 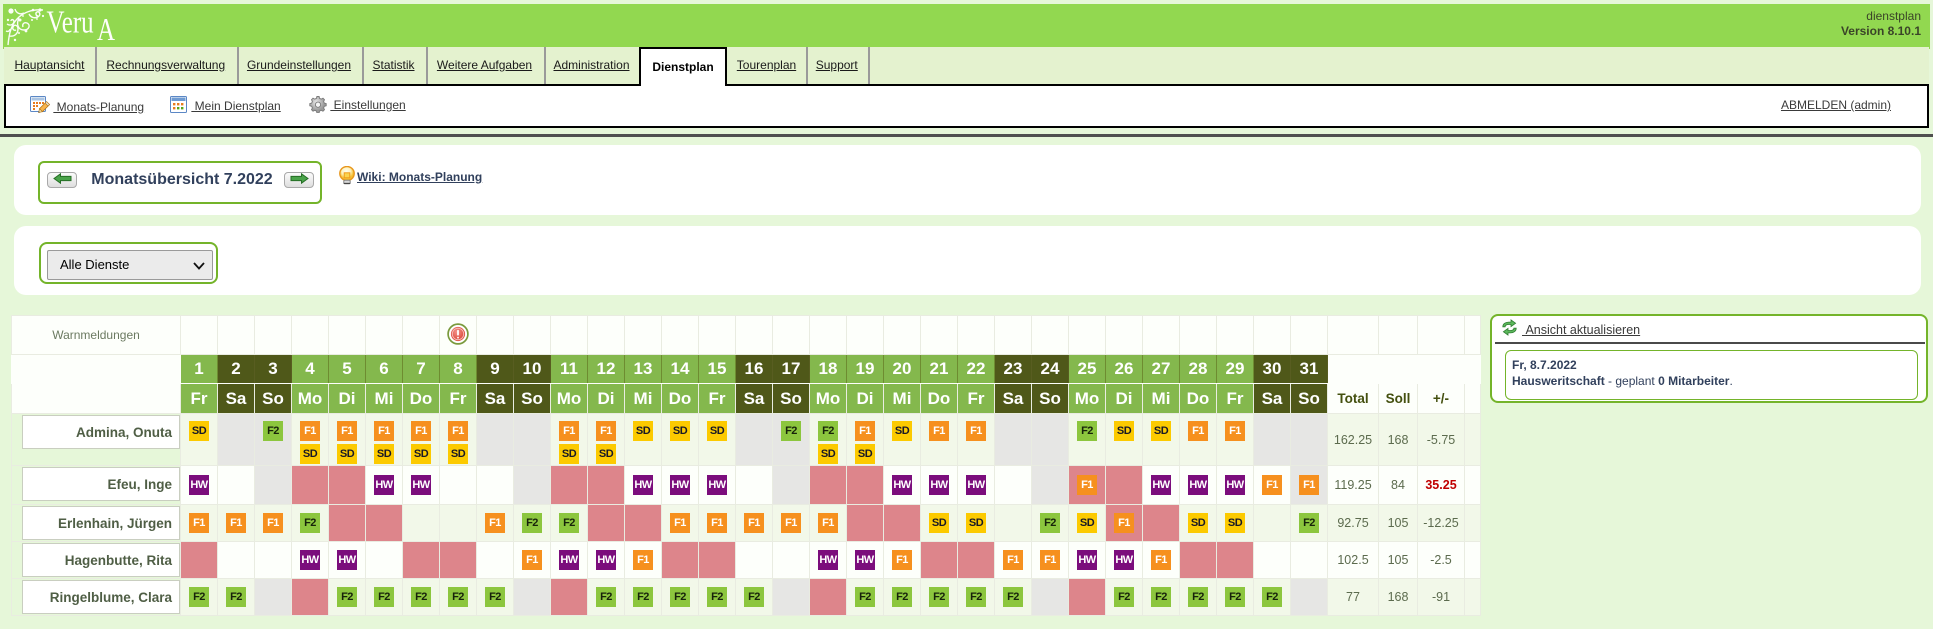 I want to click on svg-text: Veru, so click(x=70, y=23).